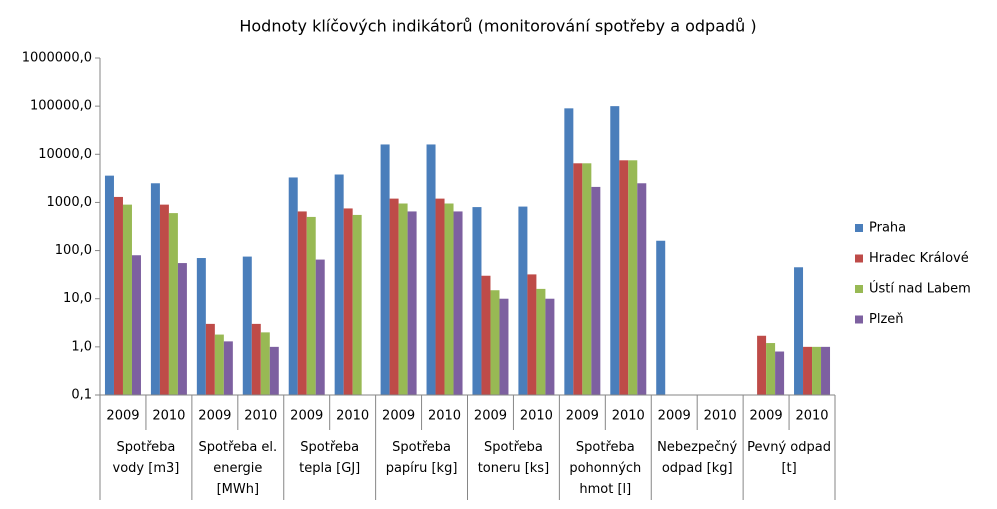 Image resolution: width=997 pixels, height=509 pixels. Describe the element at coordinates (57, 58) in the screenshot. I see `y-tick-label: 1000000,0` at that location.